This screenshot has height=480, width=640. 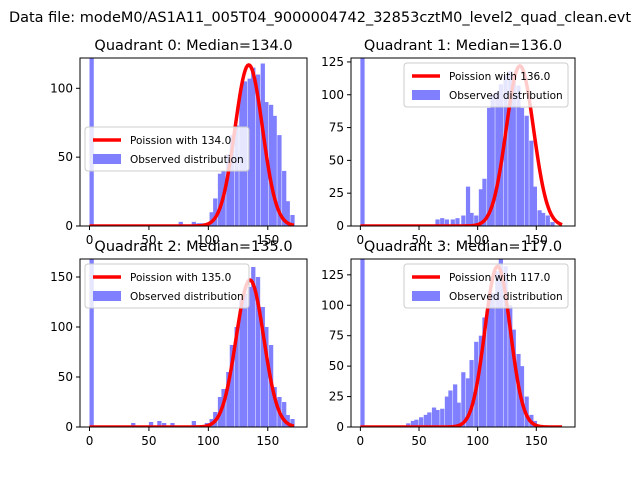 What do you see at coordinates (193, 247) in the screenshot?
I see `quadrant-2-title: Quadrant 2: Median=135.0` at bounding box center [193, 247].